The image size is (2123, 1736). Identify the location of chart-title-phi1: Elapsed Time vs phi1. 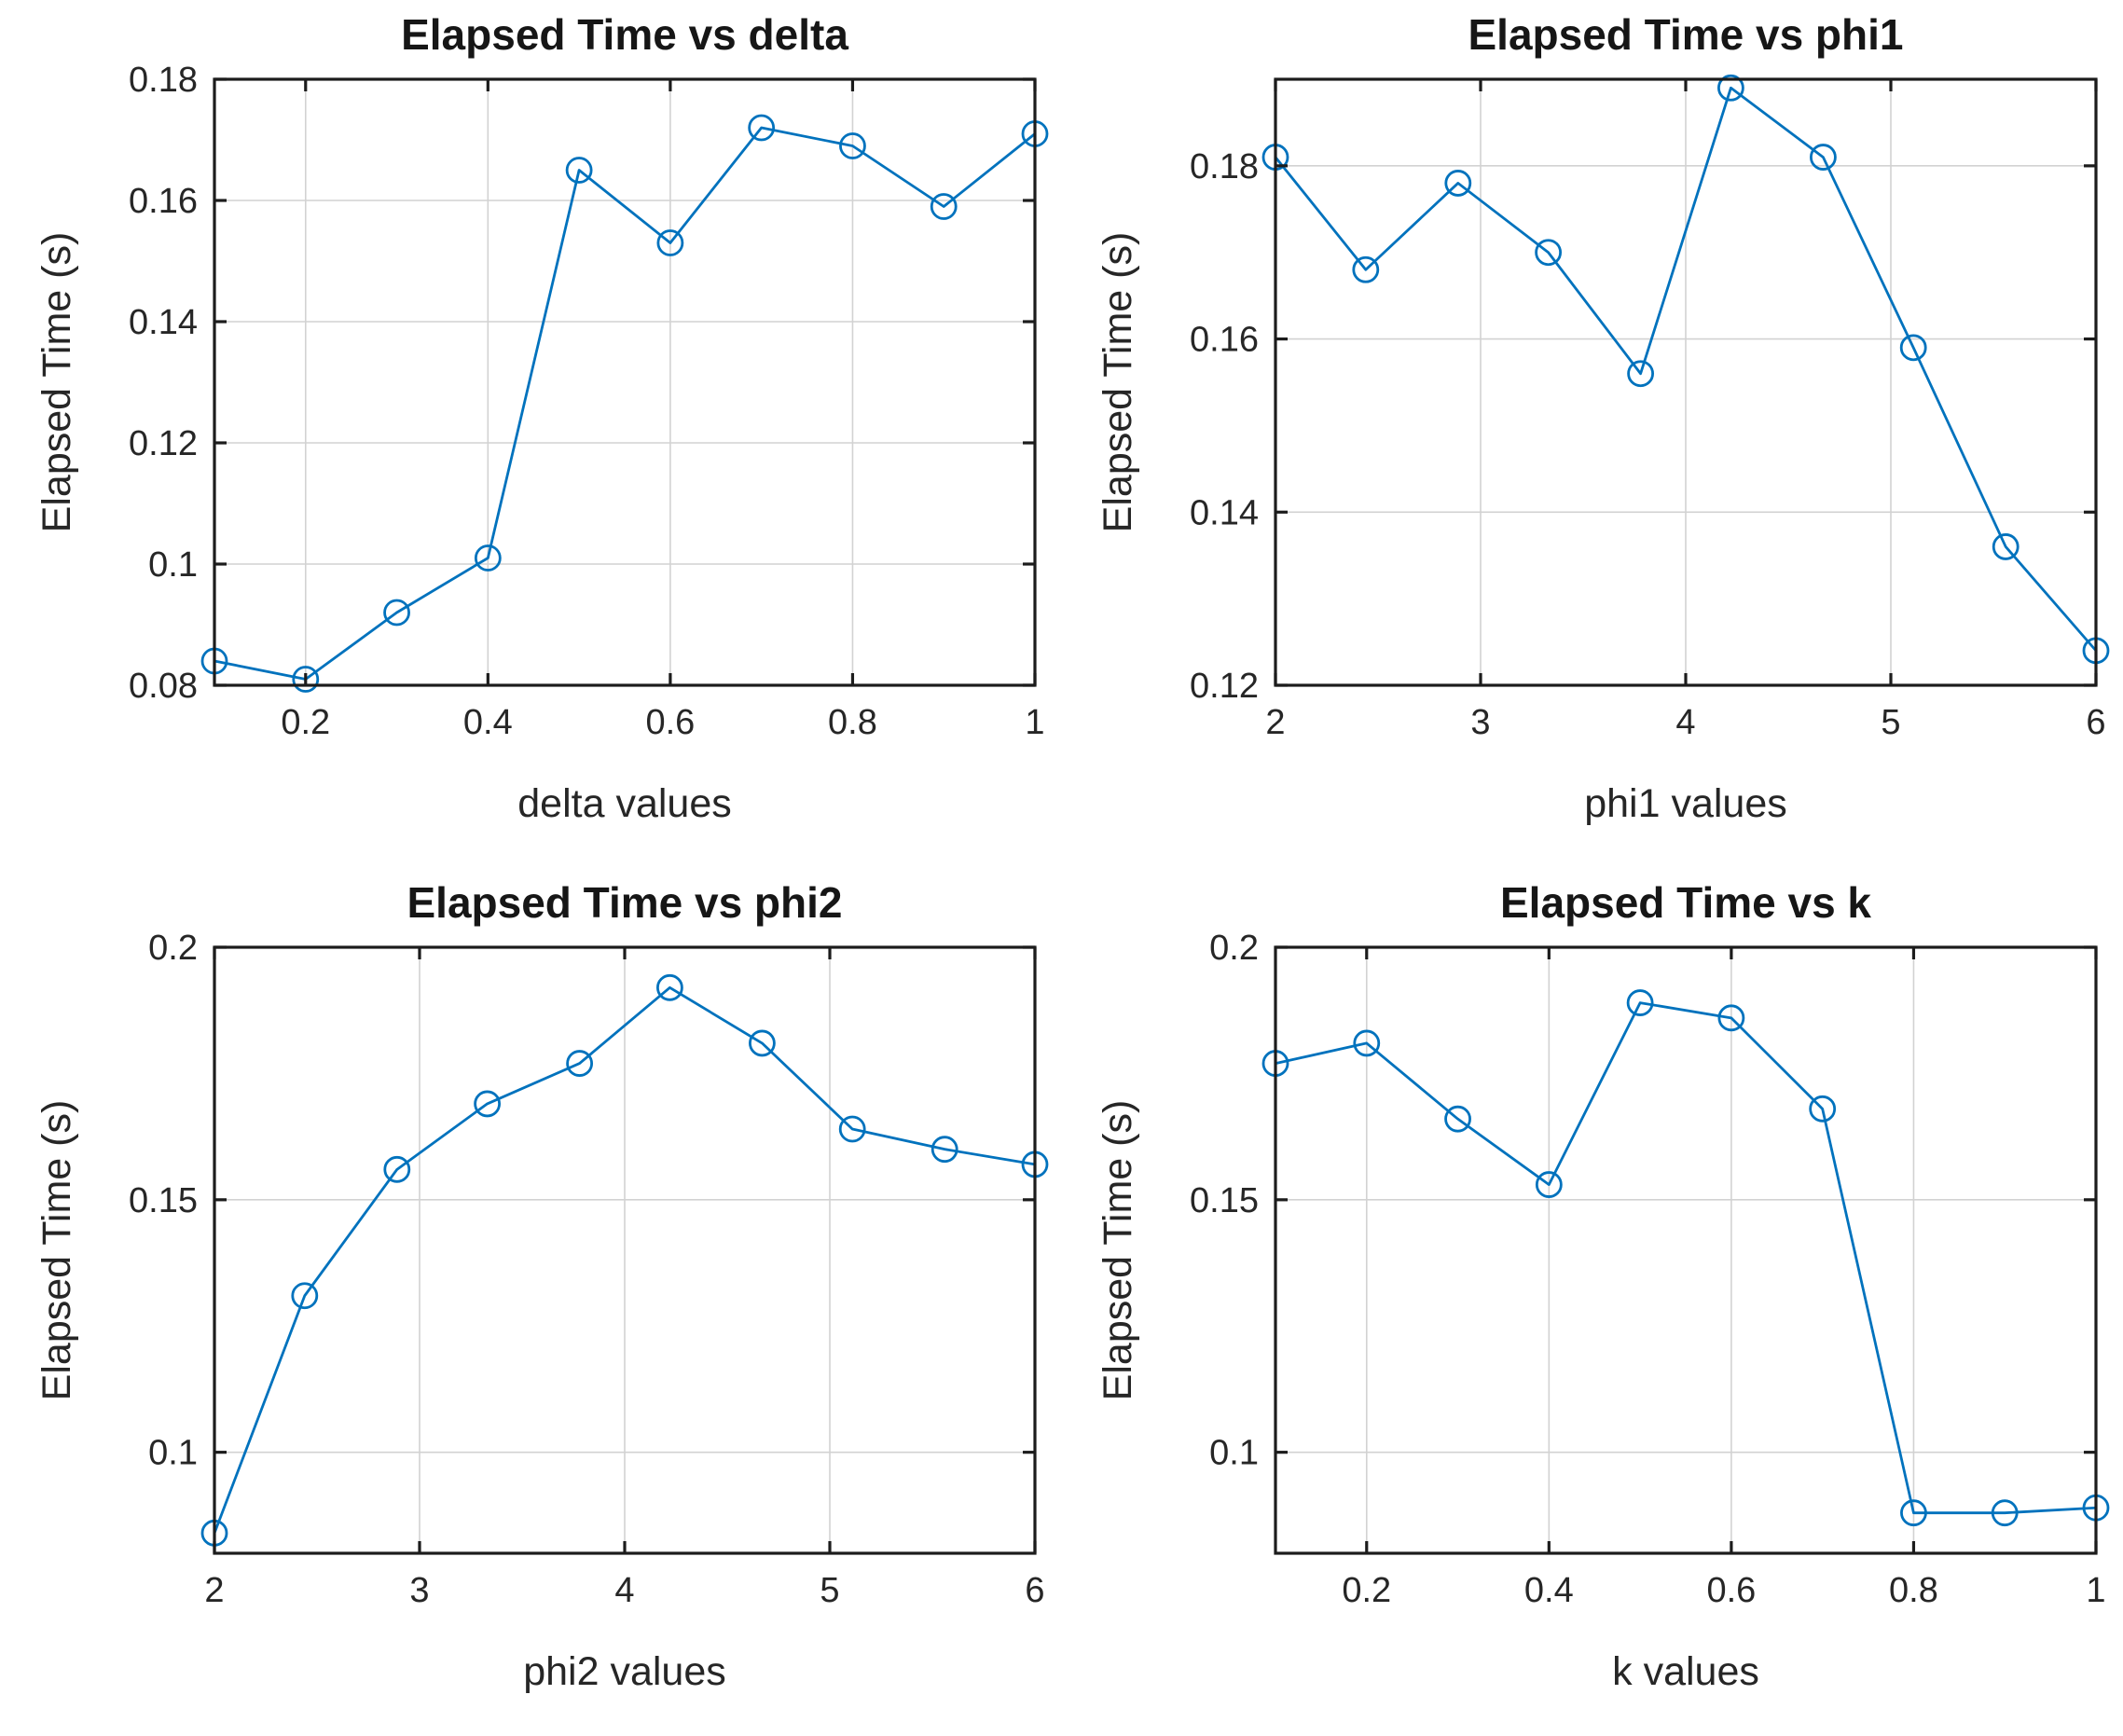
(1686, 34).